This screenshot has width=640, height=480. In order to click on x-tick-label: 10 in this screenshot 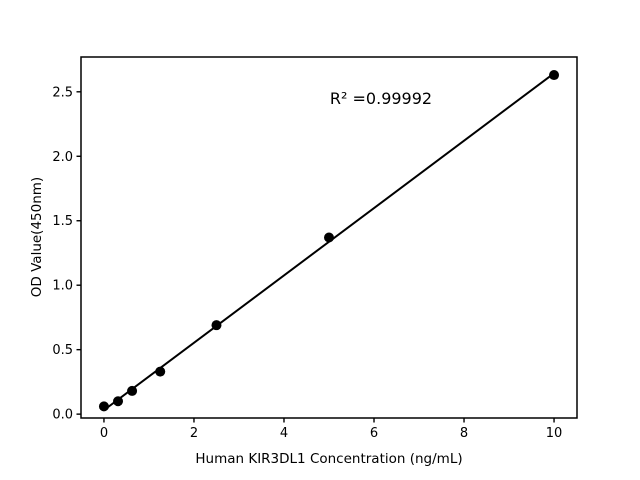, I will do `click(554, 433)`.